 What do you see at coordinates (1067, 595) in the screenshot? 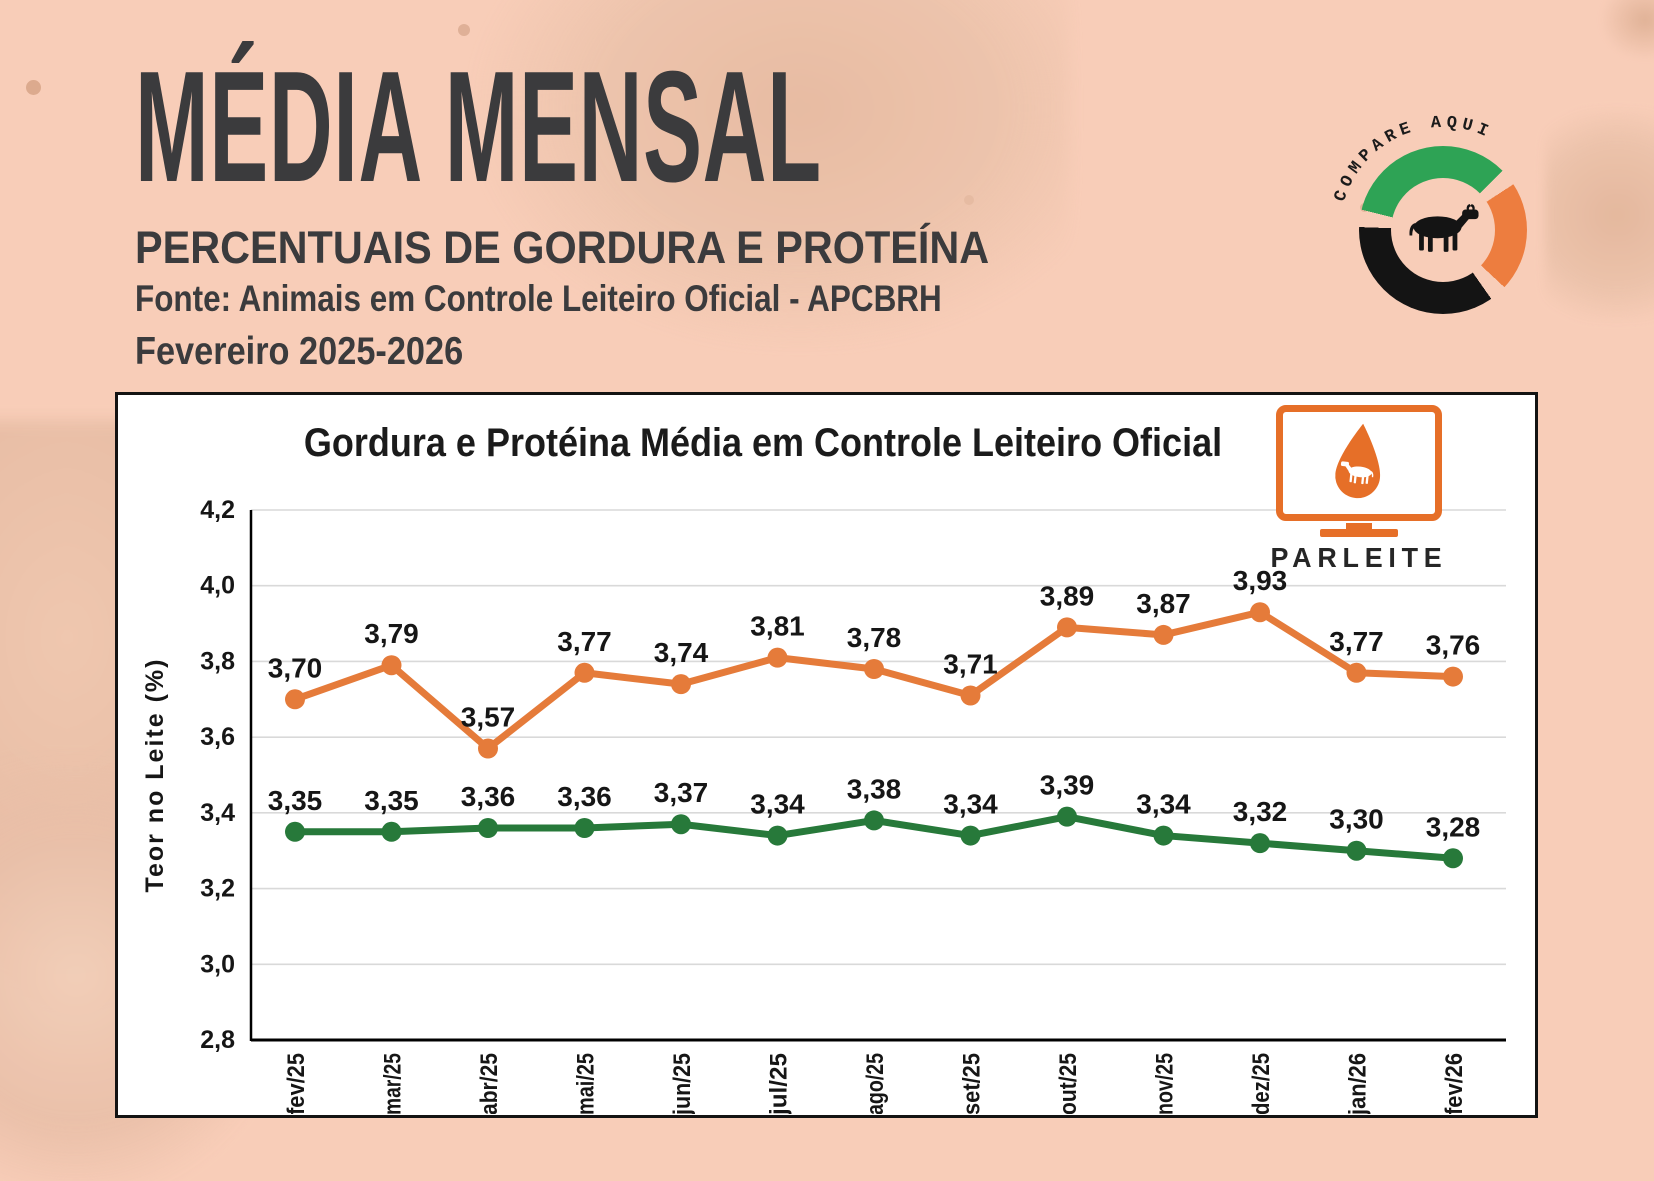
I see `series-gordura-data-label: 3,89` at bounding box center [1067, 595].